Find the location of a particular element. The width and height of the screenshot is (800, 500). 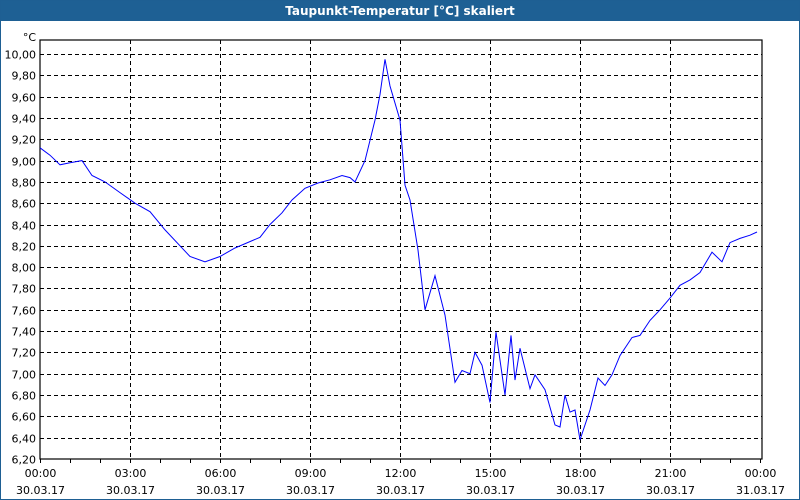

x-tick-time: 03:00 is located at coordinates (131, 473).